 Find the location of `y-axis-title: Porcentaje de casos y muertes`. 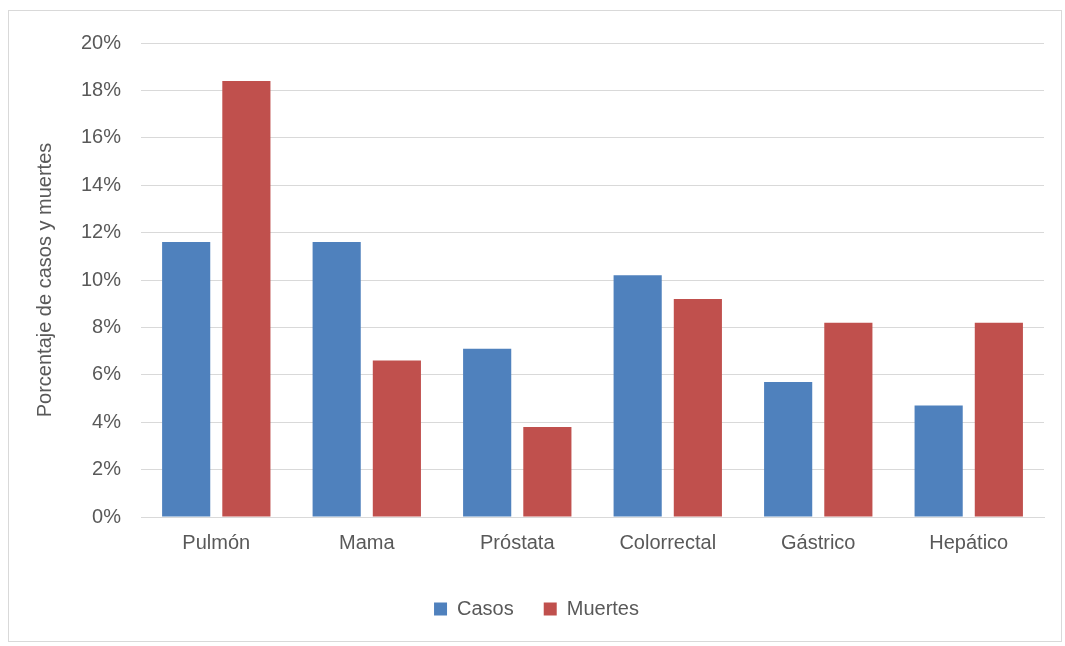

y-axis-title: Porcentaje de casos y muertes is located at coordinates (43, 280).